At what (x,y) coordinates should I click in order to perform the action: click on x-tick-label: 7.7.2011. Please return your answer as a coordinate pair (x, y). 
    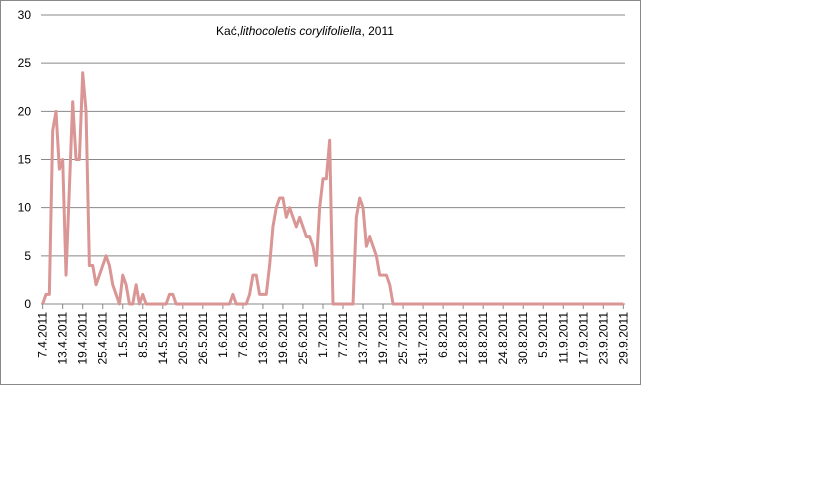
    Looking at the image, I should click on (343, 335).